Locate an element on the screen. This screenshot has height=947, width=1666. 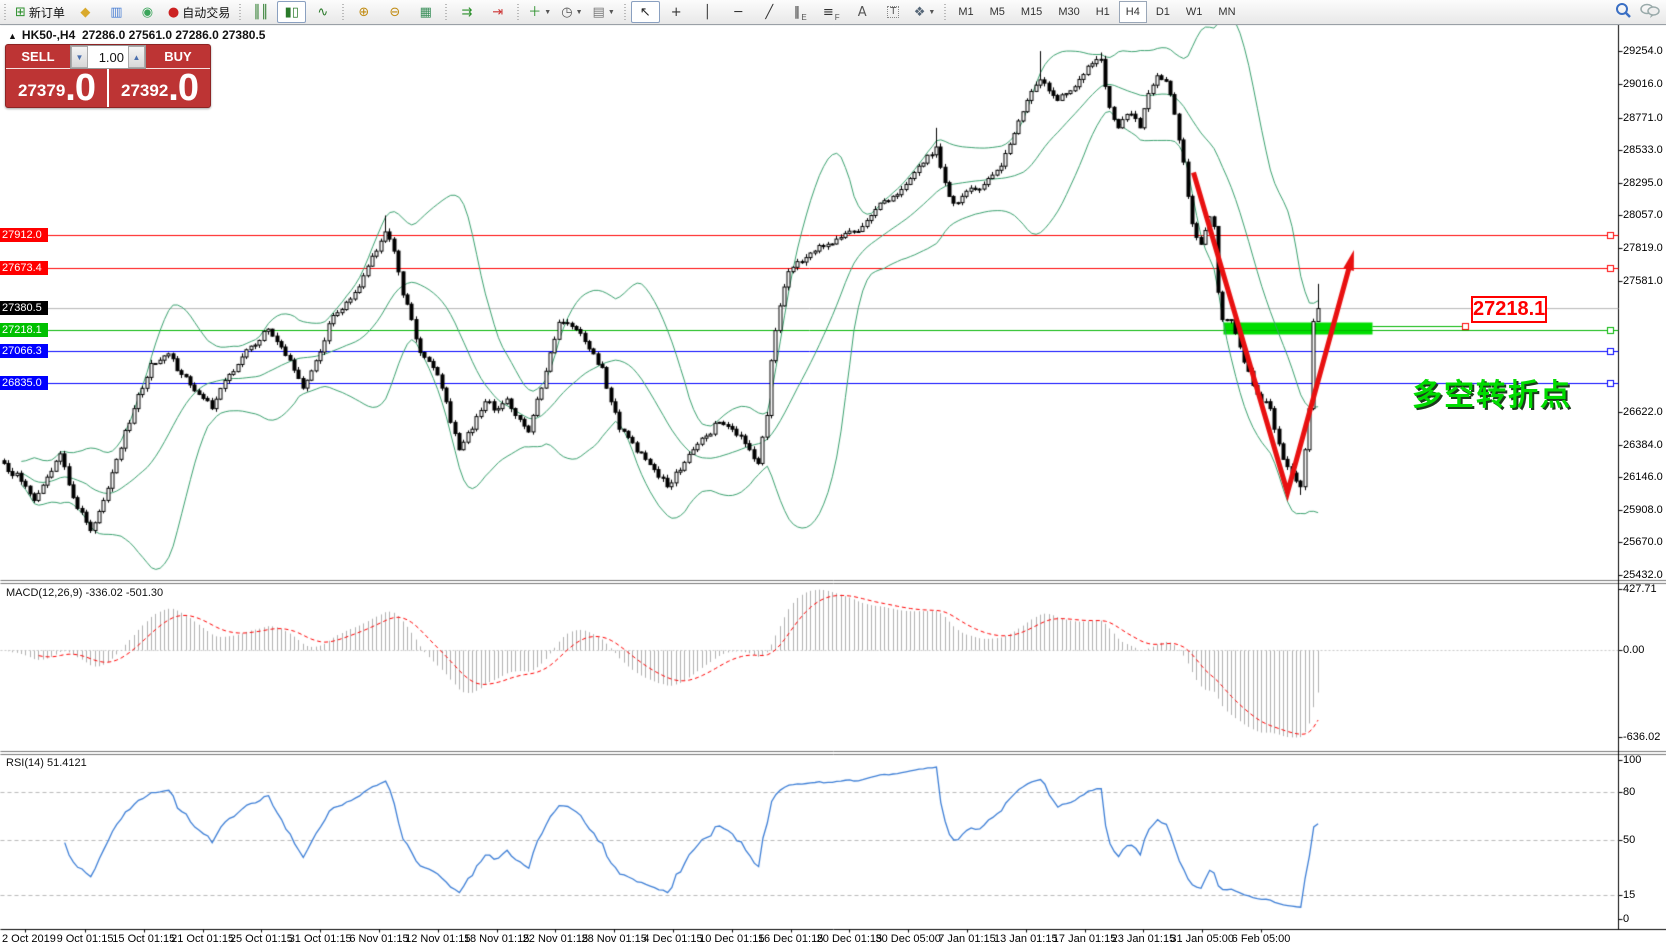
sub-letter: E is located at coordinates (804, 17).